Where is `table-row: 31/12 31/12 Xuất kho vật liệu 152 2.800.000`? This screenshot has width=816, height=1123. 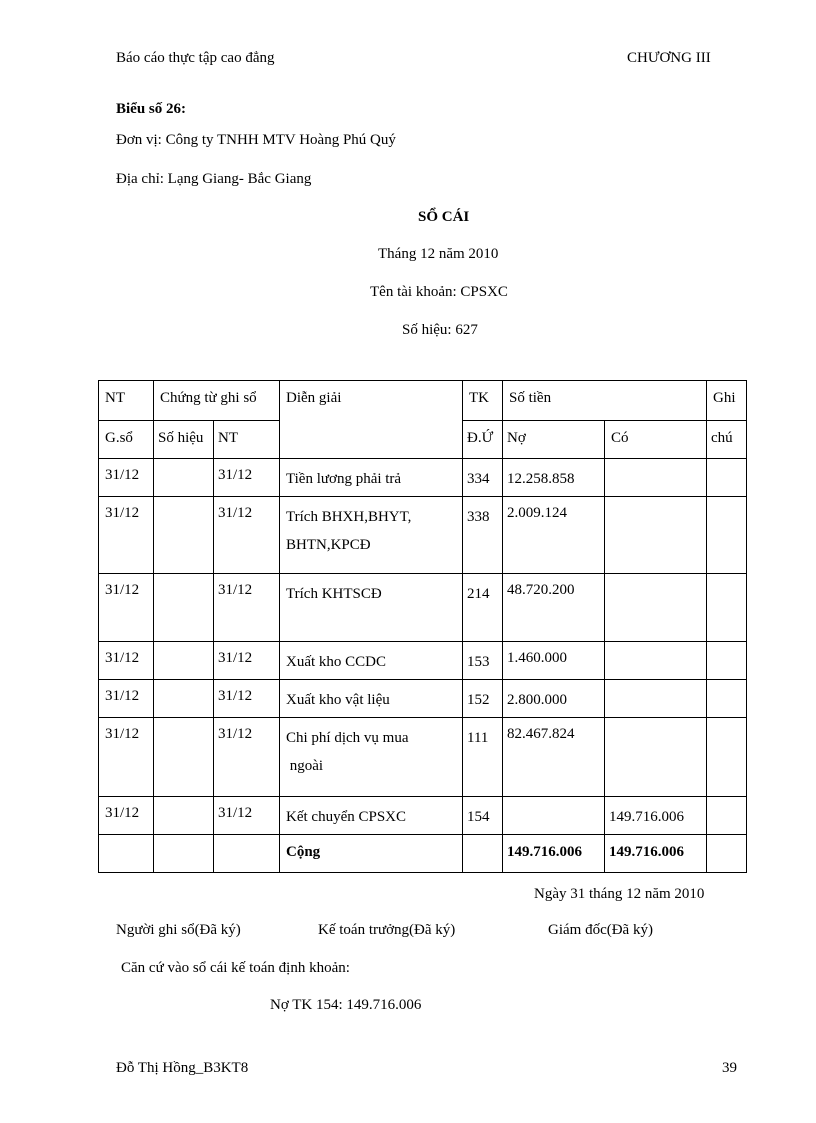
table-row: 31/12 31/12 Xuất kho vật liệu 152 2.800.000 is located at coordinates (422, 698).